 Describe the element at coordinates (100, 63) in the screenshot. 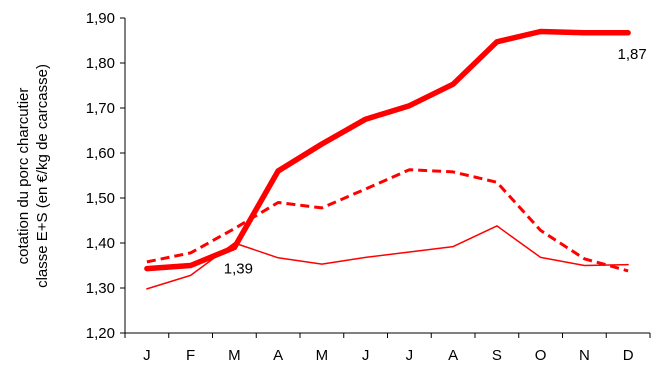

I see `y-tick-label: 1,80` at that location.